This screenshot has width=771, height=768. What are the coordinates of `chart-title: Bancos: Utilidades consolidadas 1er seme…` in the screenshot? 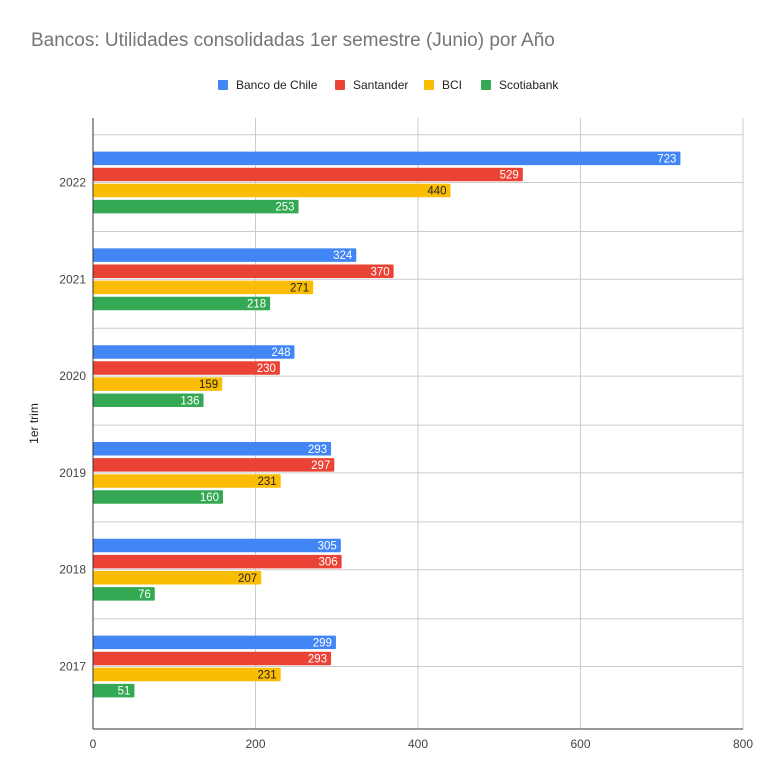 It's located at (293, 40).